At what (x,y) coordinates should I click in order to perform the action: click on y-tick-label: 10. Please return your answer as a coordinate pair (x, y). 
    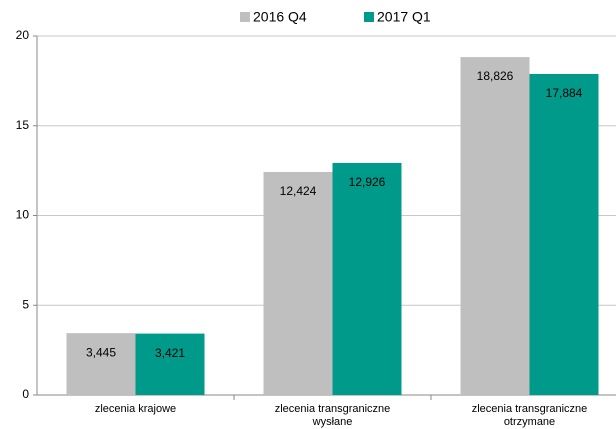
    Looking at the image, I should click on (23, 215).